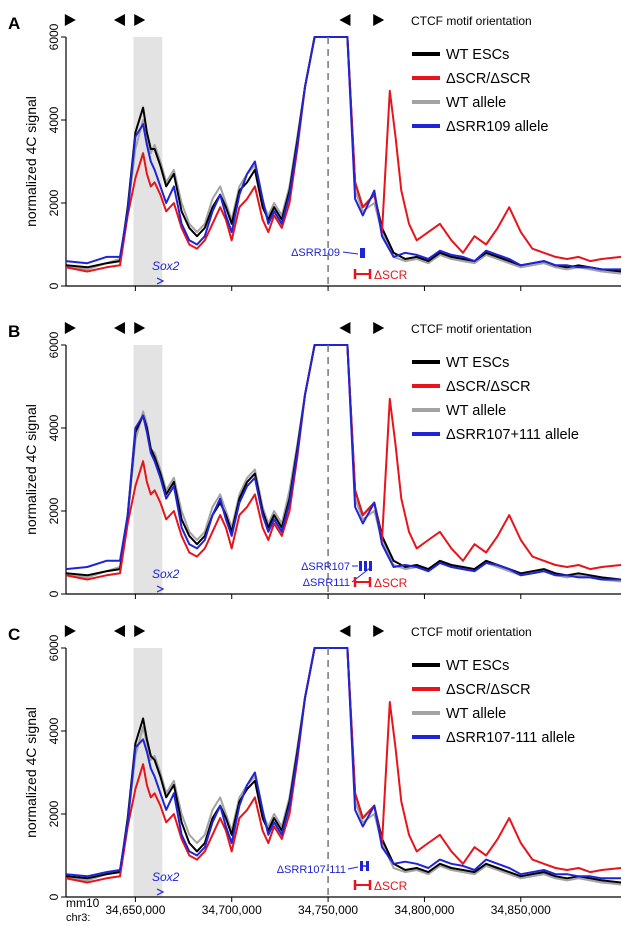  Describe the element at coordinates (14, 634) in the screenshot. I see `panel-letter: C` at that location.